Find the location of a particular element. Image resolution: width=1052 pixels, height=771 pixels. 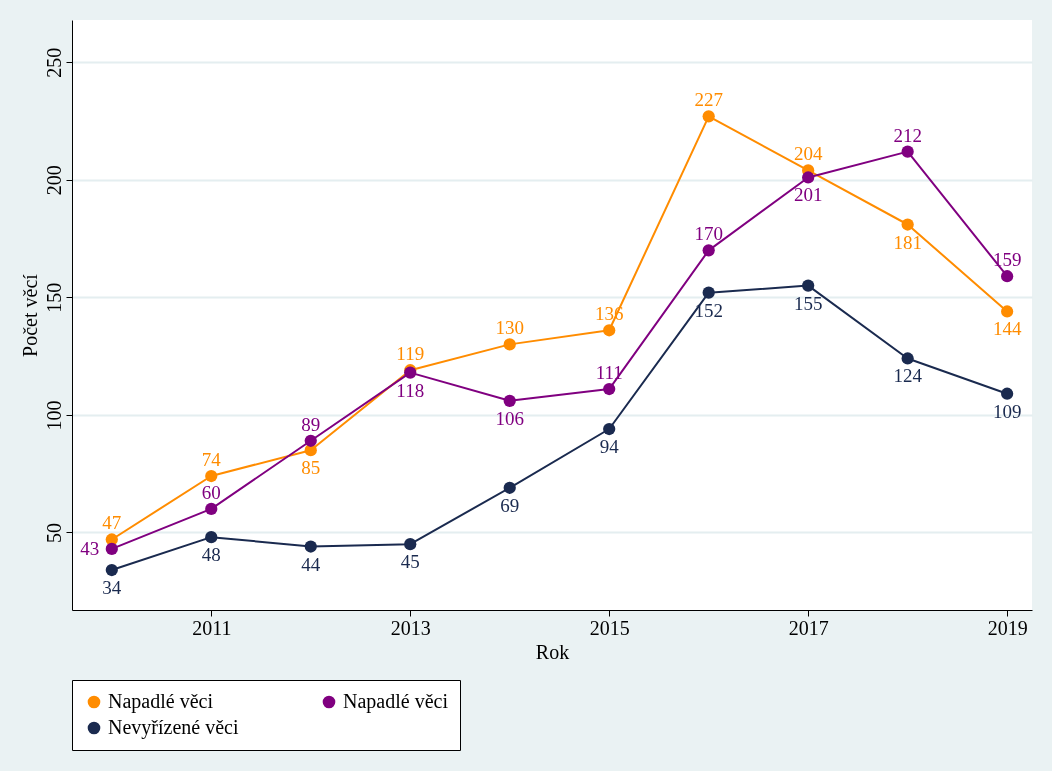

x-tick-label: 2013 is located at coordinates (410, 627).